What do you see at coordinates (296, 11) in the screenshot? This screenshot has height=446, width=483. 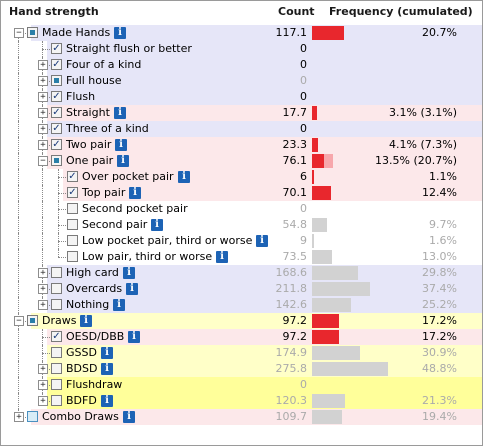 I see `count-header: Count` at bounding box center [296, 11].